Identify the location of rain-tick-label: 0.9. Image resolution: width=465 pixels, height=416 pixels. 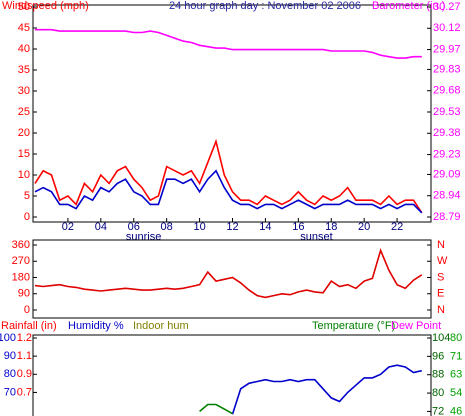
(24, 374).